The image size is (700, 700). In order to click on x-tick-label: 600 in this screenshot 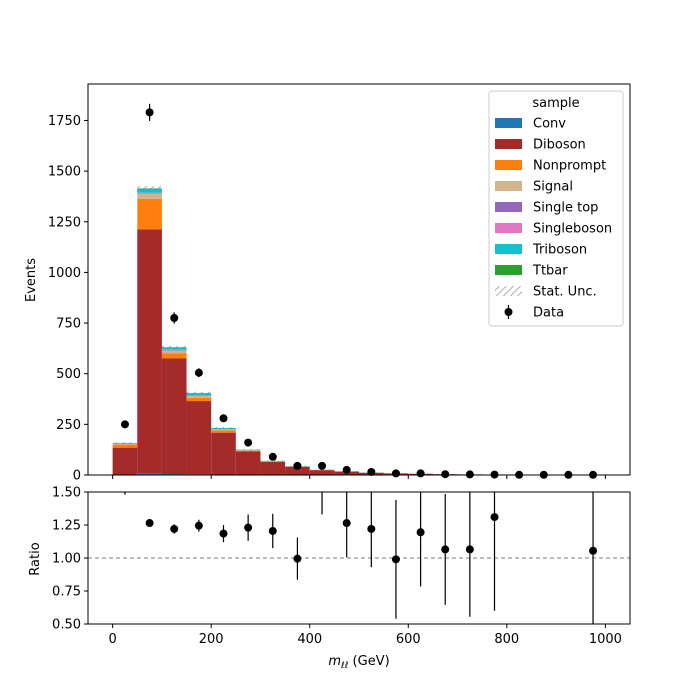, I will do `click(408, 639)`.